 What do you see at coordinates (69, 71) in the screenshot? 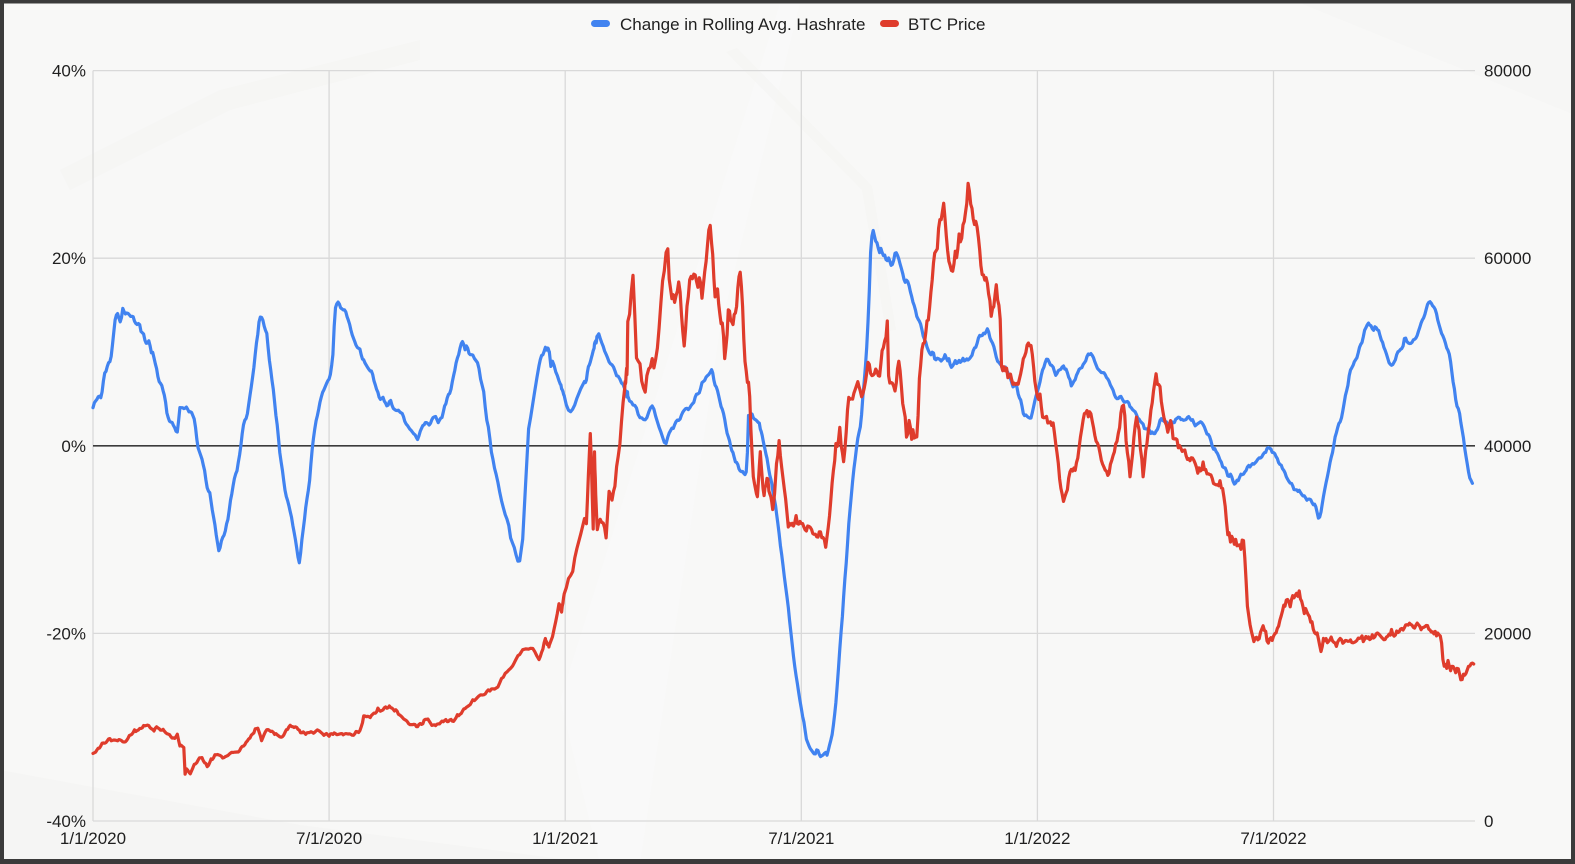
I see `svg-text: 40%` at bounding box center [69, 71].